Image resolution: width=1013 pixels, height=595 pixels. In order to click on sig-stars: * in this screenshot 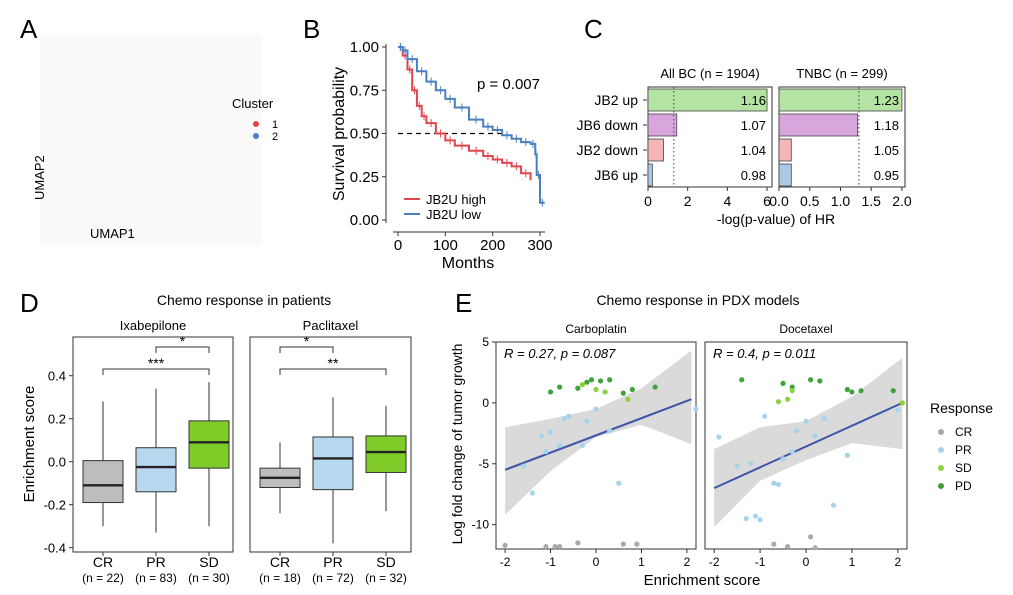, I will do `click(307, 341)`.